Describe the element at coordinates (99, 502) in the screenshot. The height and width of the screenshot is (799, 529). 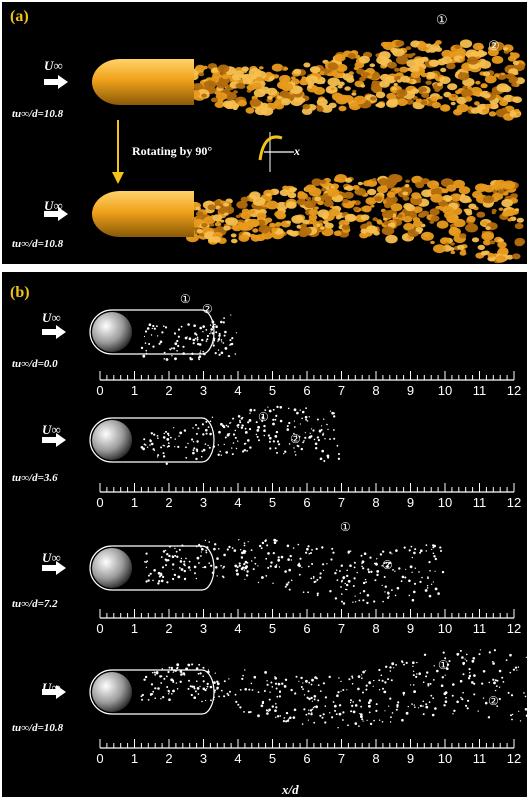
I see `row2-tick-label: 0` at that location.